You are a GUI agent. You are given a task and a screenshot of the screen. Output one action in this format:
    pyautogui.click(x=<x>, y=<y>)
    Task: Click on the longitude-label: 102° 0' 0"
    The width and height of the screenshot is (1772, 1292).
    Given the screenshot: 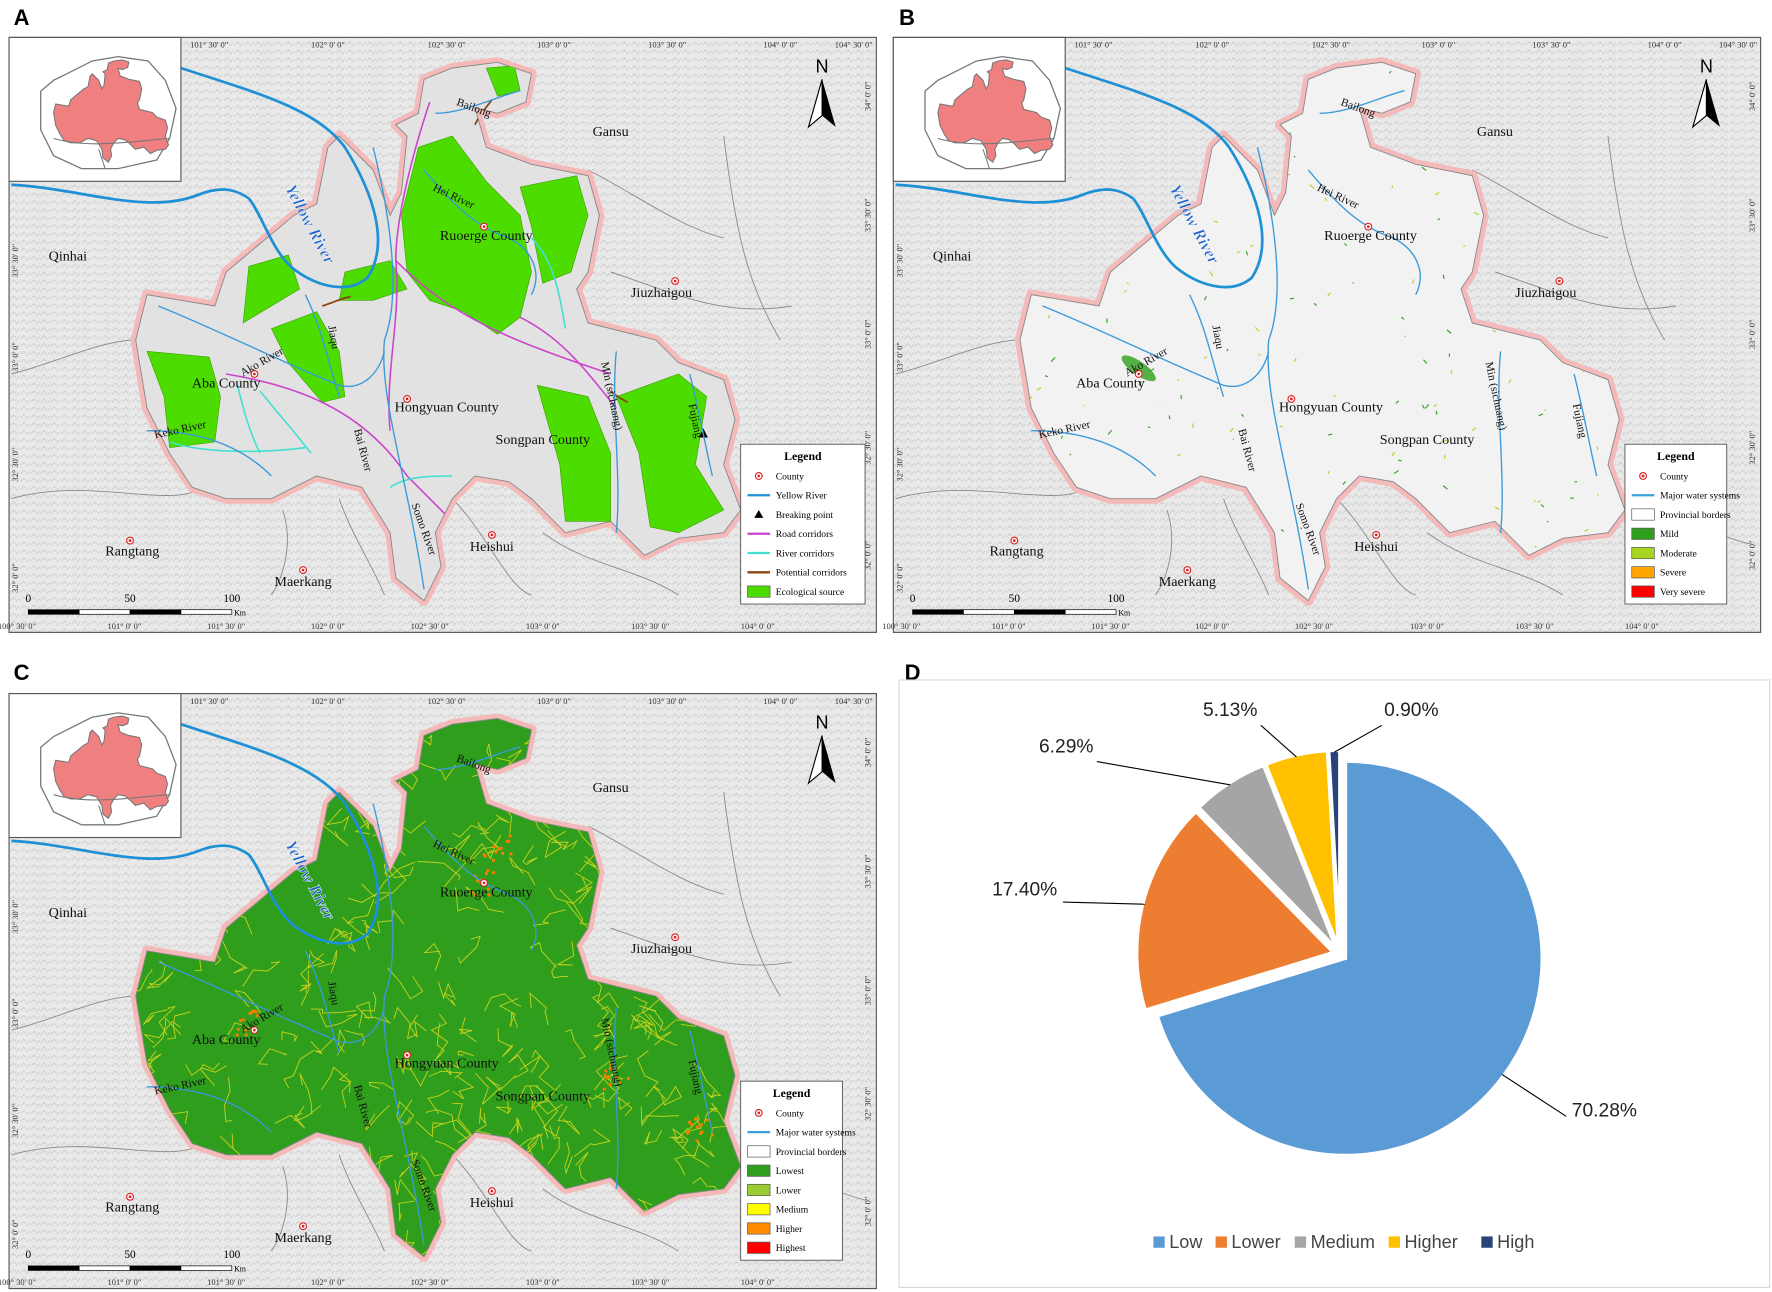 What is the action you would take?
    pyautogui.click(x=328, y=626)
    